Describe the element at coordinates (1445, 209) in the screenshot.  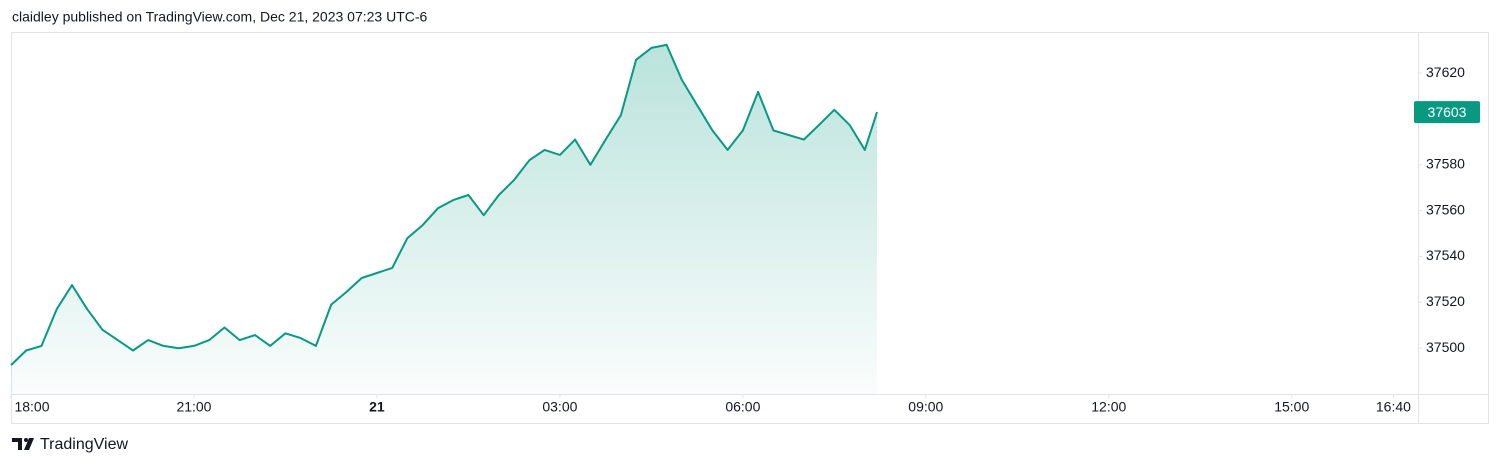
I see `y-tick-label: 37560` at that location.